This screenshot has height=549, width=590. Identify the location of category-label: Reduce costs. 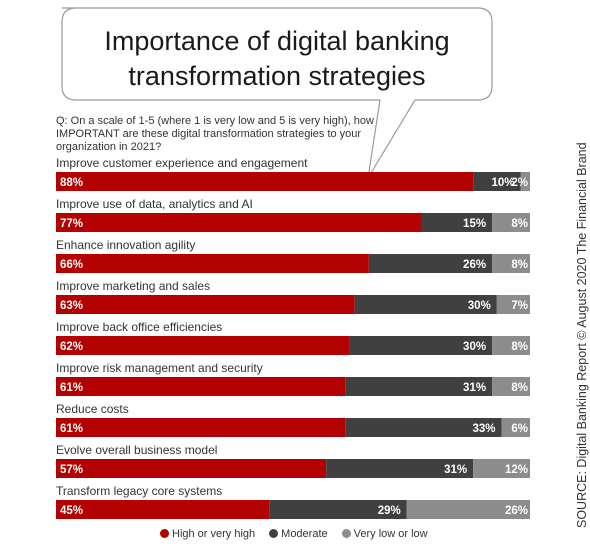
(92, 409).